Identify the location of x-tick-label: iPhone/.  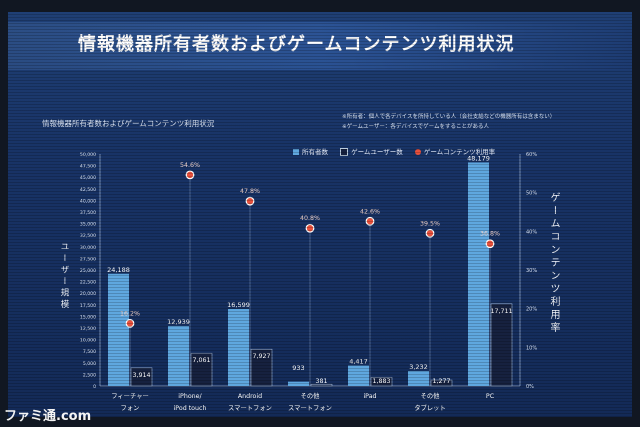
(190, 396).